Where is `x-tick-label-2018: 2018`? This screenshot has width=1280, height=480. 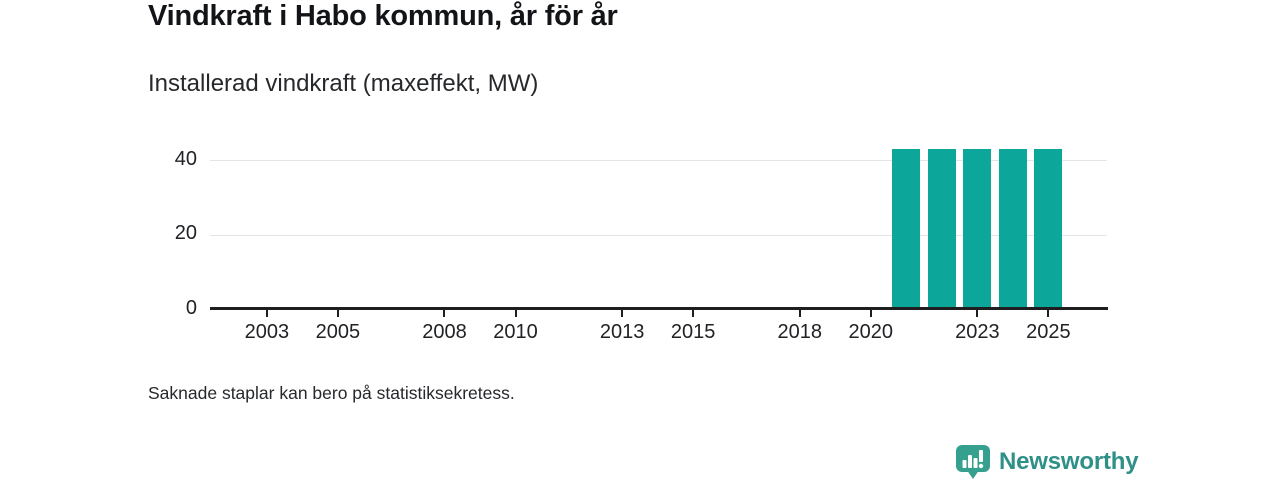 x-tick-label-2018: 2018 is located at coordinates (799, 332).